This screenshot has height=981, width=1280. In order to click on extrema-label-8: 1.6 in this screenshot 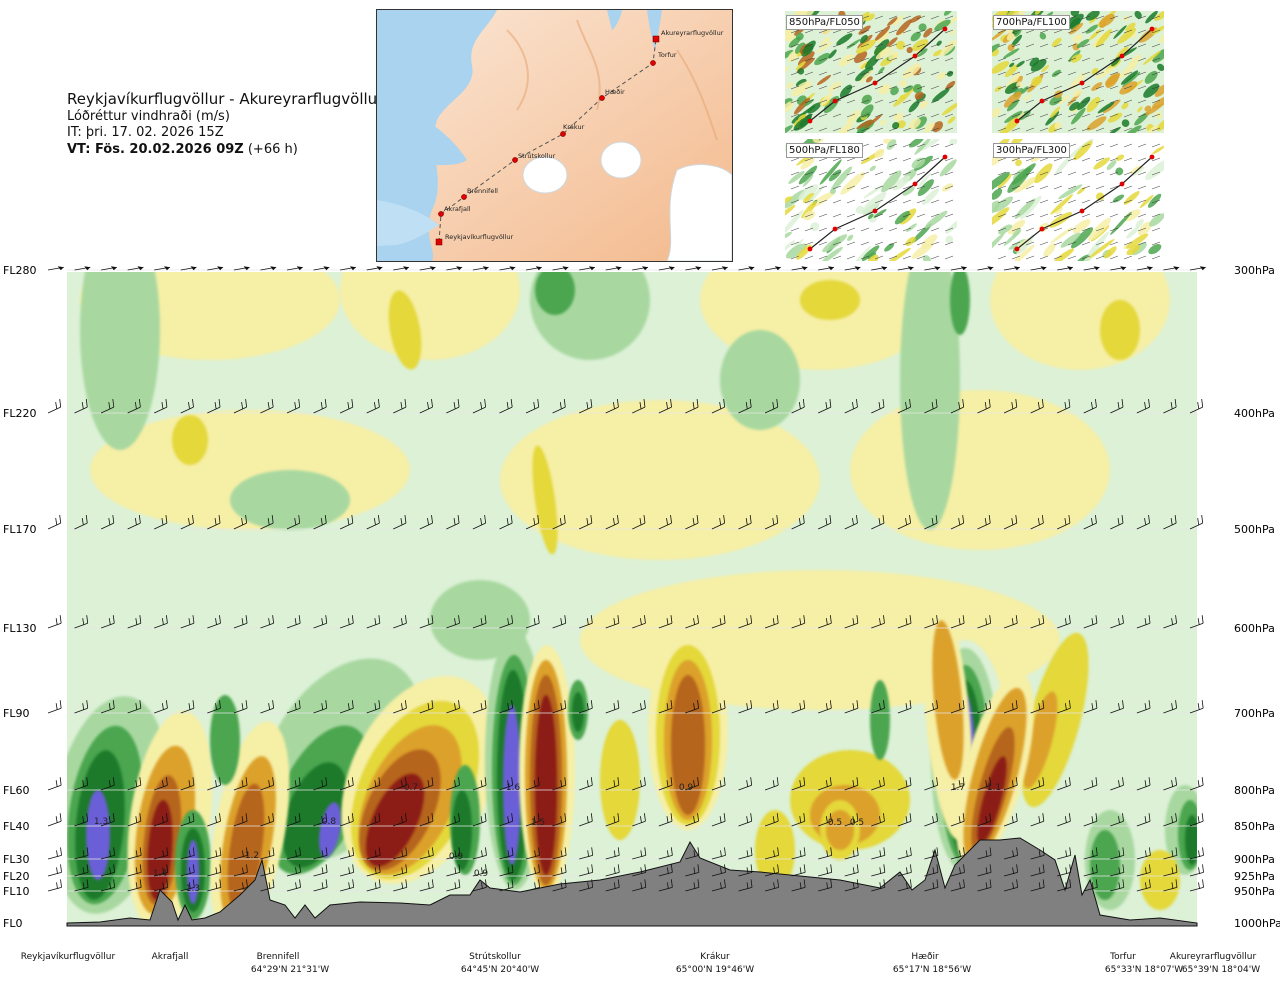, I will do `click(513, 788)`.